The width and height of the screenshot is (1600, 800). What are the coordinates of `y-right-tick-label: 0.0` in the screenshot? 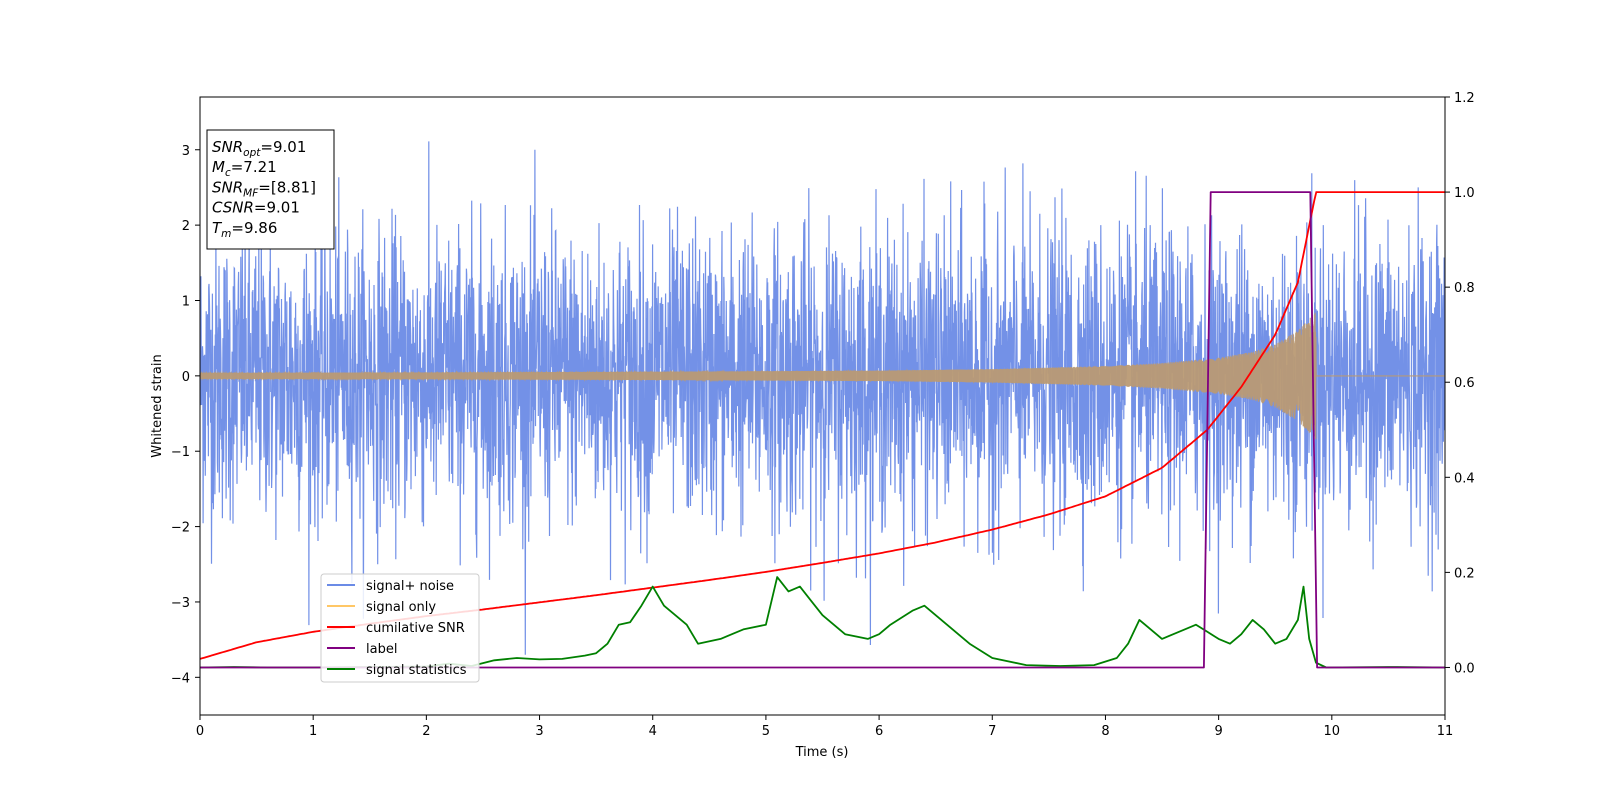 It's located at (1464, 668).